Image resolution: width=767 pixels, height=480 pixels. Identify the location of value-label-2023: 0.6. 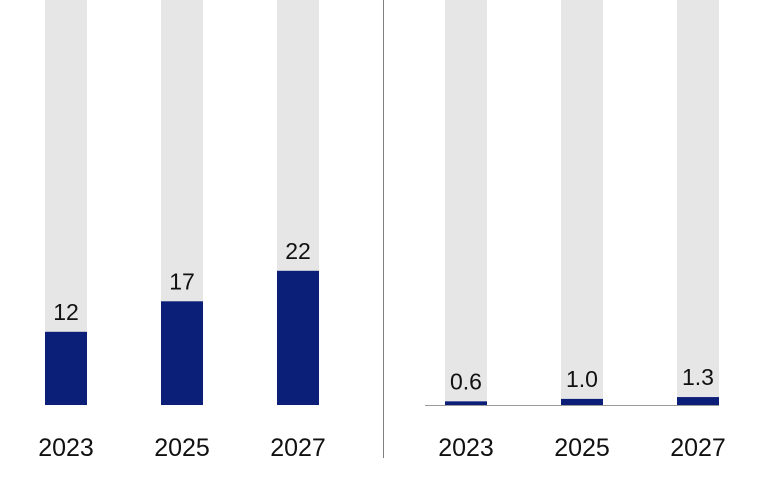
(466, 381).